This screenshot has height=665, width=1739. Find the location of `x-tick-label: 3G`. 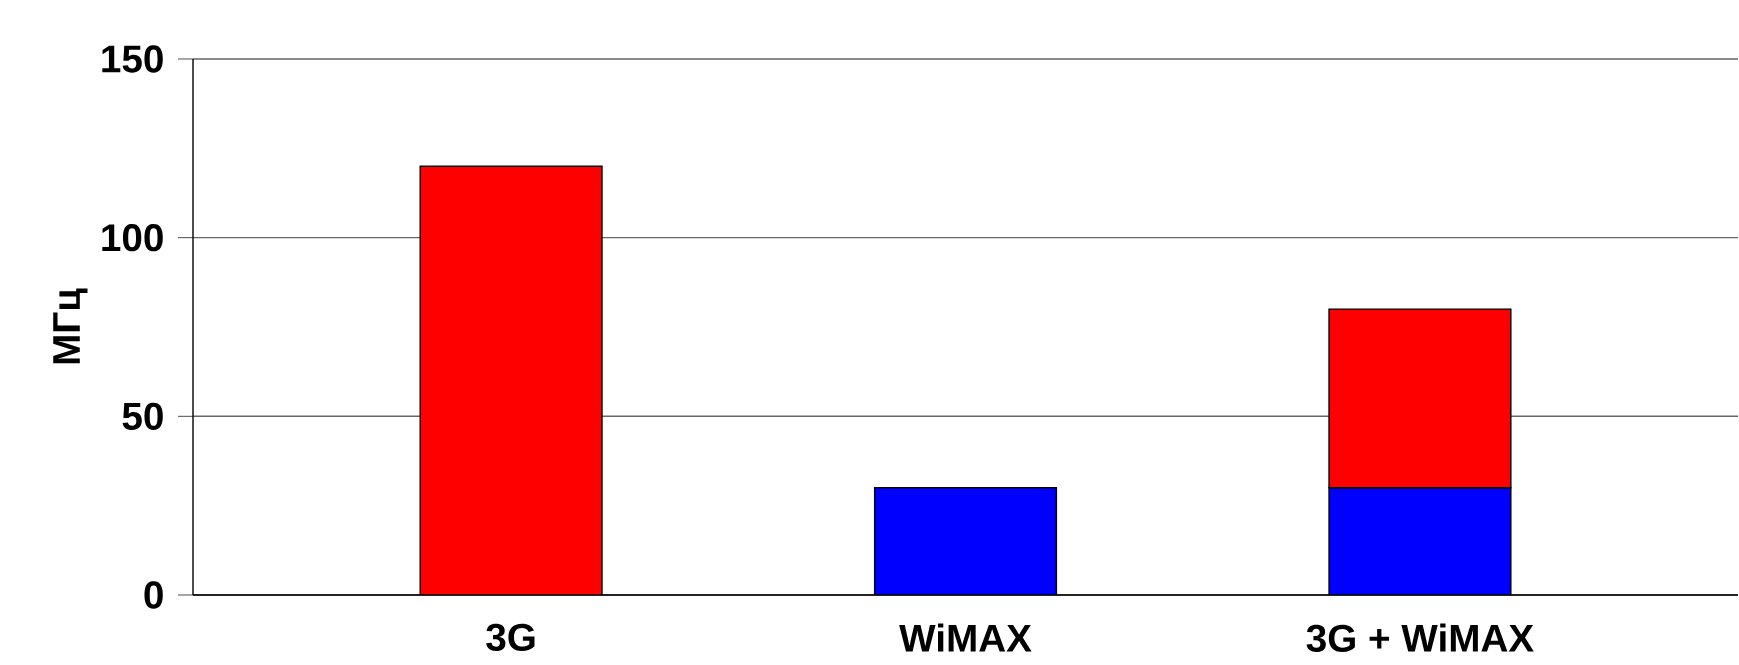

x-tick-label: 3G is located at coordinates (510, 637).